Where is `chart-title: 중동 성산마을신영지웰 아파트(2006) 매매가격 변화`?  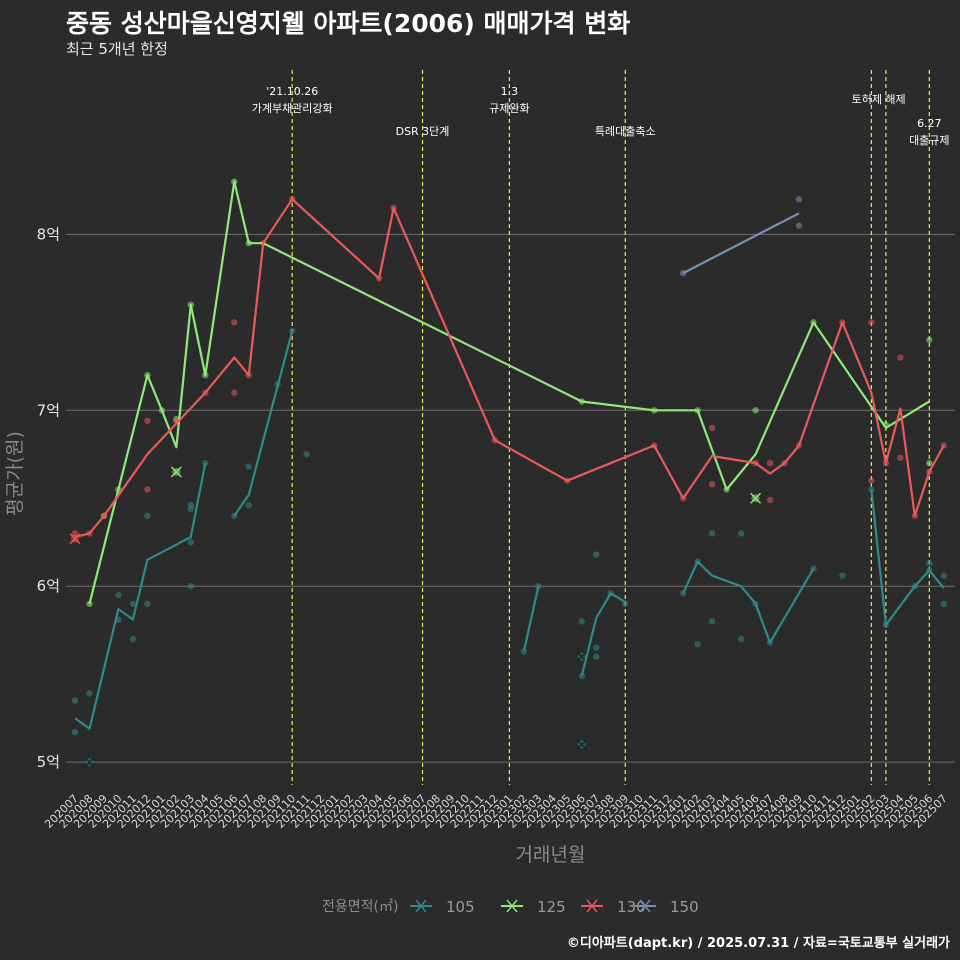 chart-title: 중동 성산마을신영지웰 아파트(2006) 매매가격 변화 is located at coordinates (348, 23).